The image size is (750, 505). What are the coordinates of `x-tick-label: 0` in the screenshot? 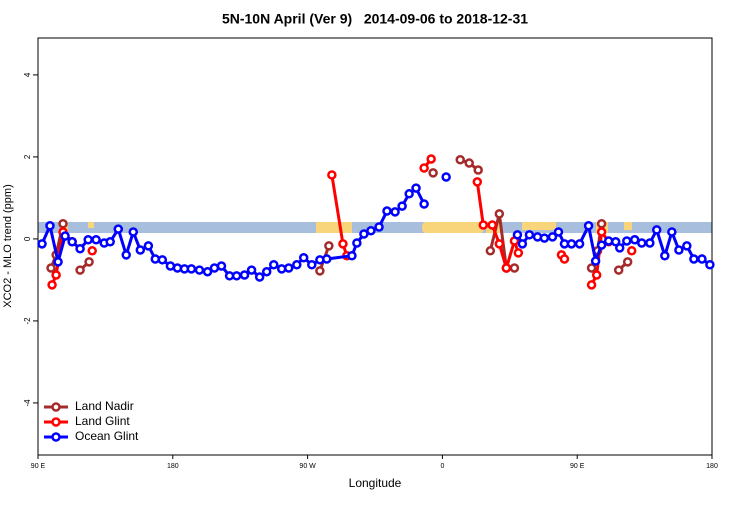 It's located at (442, 466).